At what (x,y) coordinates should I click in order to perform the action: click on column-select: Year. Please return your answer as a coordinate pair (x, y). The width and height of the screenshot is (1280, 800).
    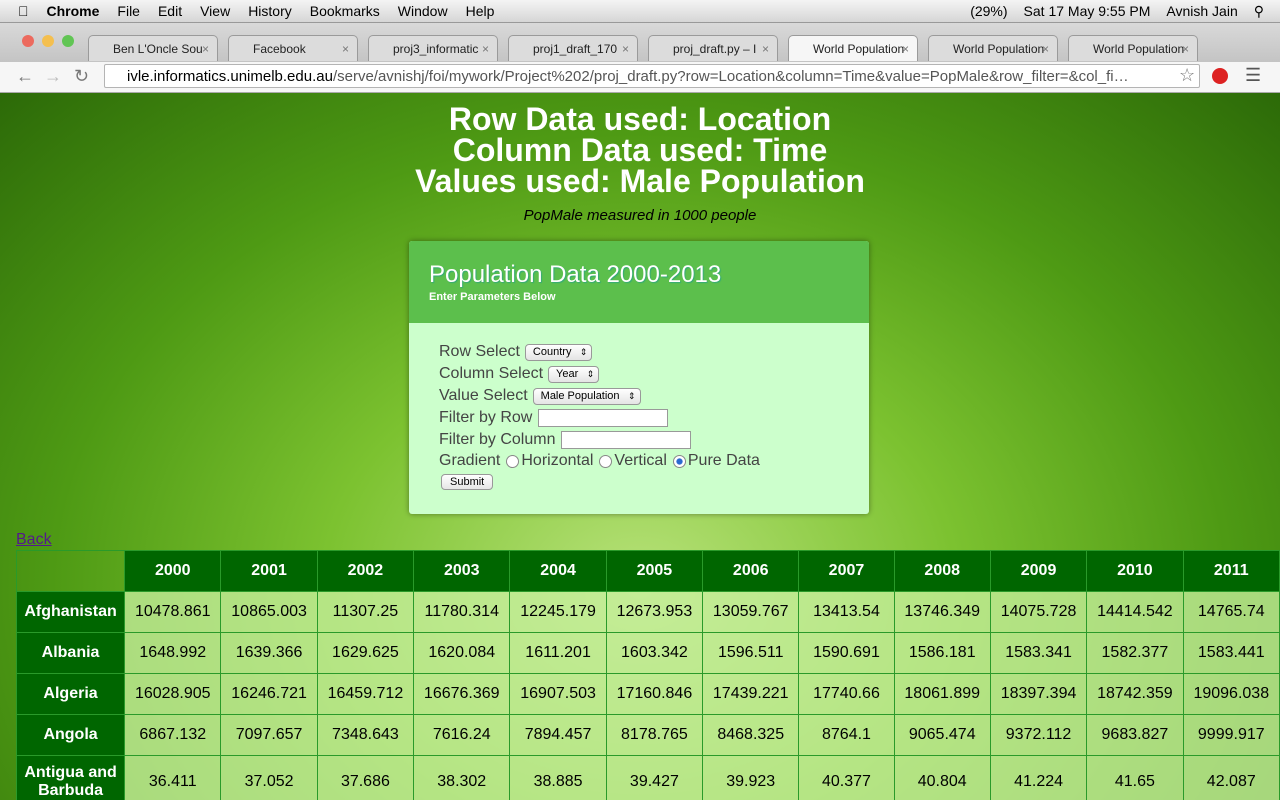
    Looking at the image, I should click on (574, 374).